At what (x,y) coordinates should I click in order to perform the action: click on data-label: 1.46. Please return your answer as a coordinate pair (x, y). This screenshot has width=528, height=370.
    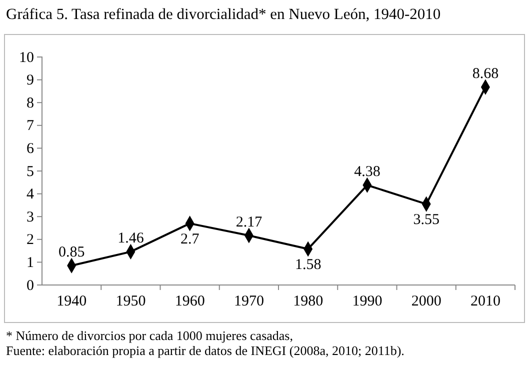
    Looking at the image, I should click on (131, 238).